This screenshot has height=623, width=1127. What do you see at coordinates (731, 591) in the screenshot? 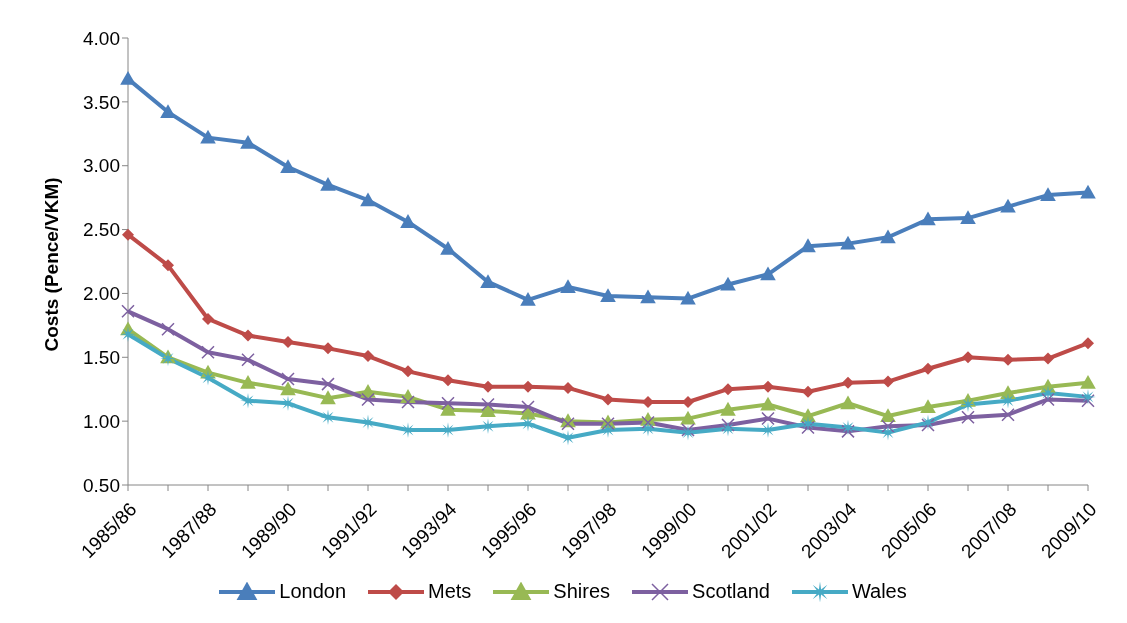
I see `legend-label: Scotland` at bounding box center [731, 591].